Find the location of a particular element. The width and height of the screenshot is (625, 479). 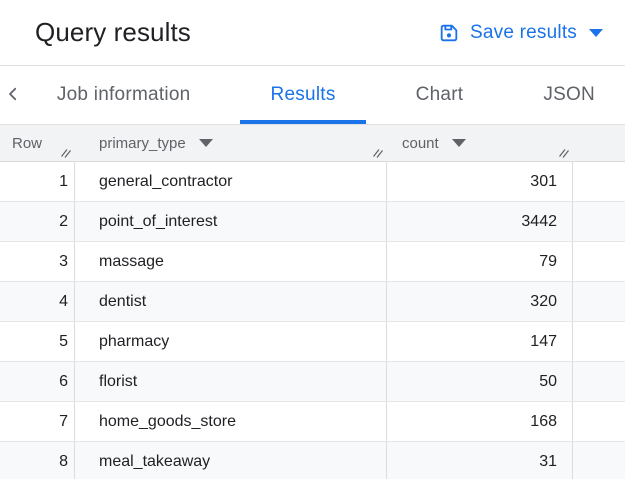

primary-type-cell: florist is located at coordinates (231, 381).